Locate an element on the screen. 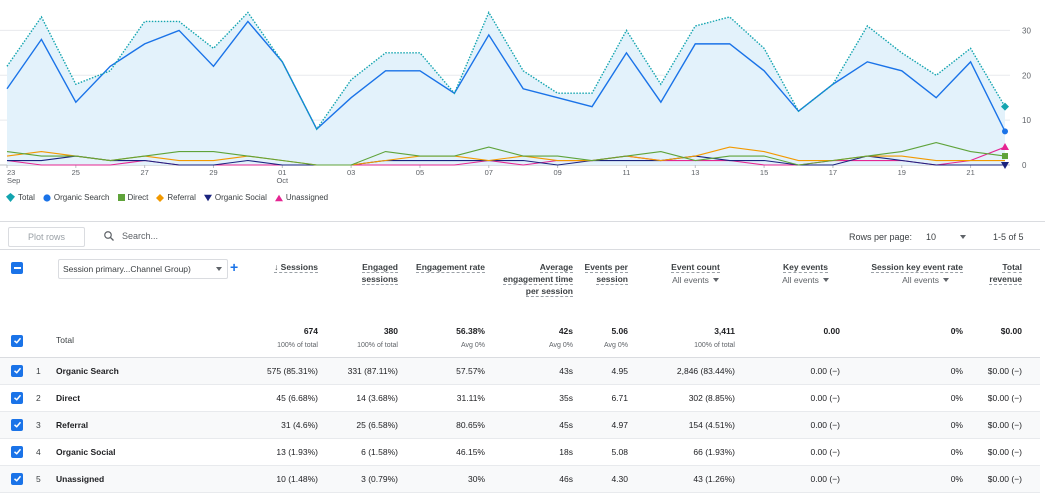 This screenshot has width=1045, height=499. total-checkbox is located at coordinates (17, 340).